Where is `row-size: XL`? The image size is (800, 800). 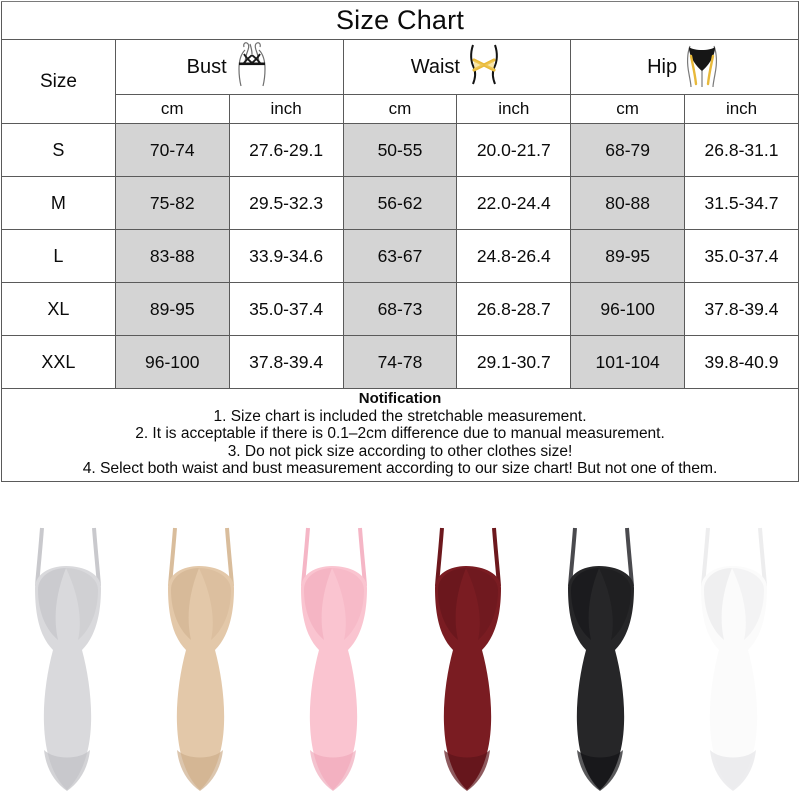 row-size: XL is located at coordinates (58, 309).